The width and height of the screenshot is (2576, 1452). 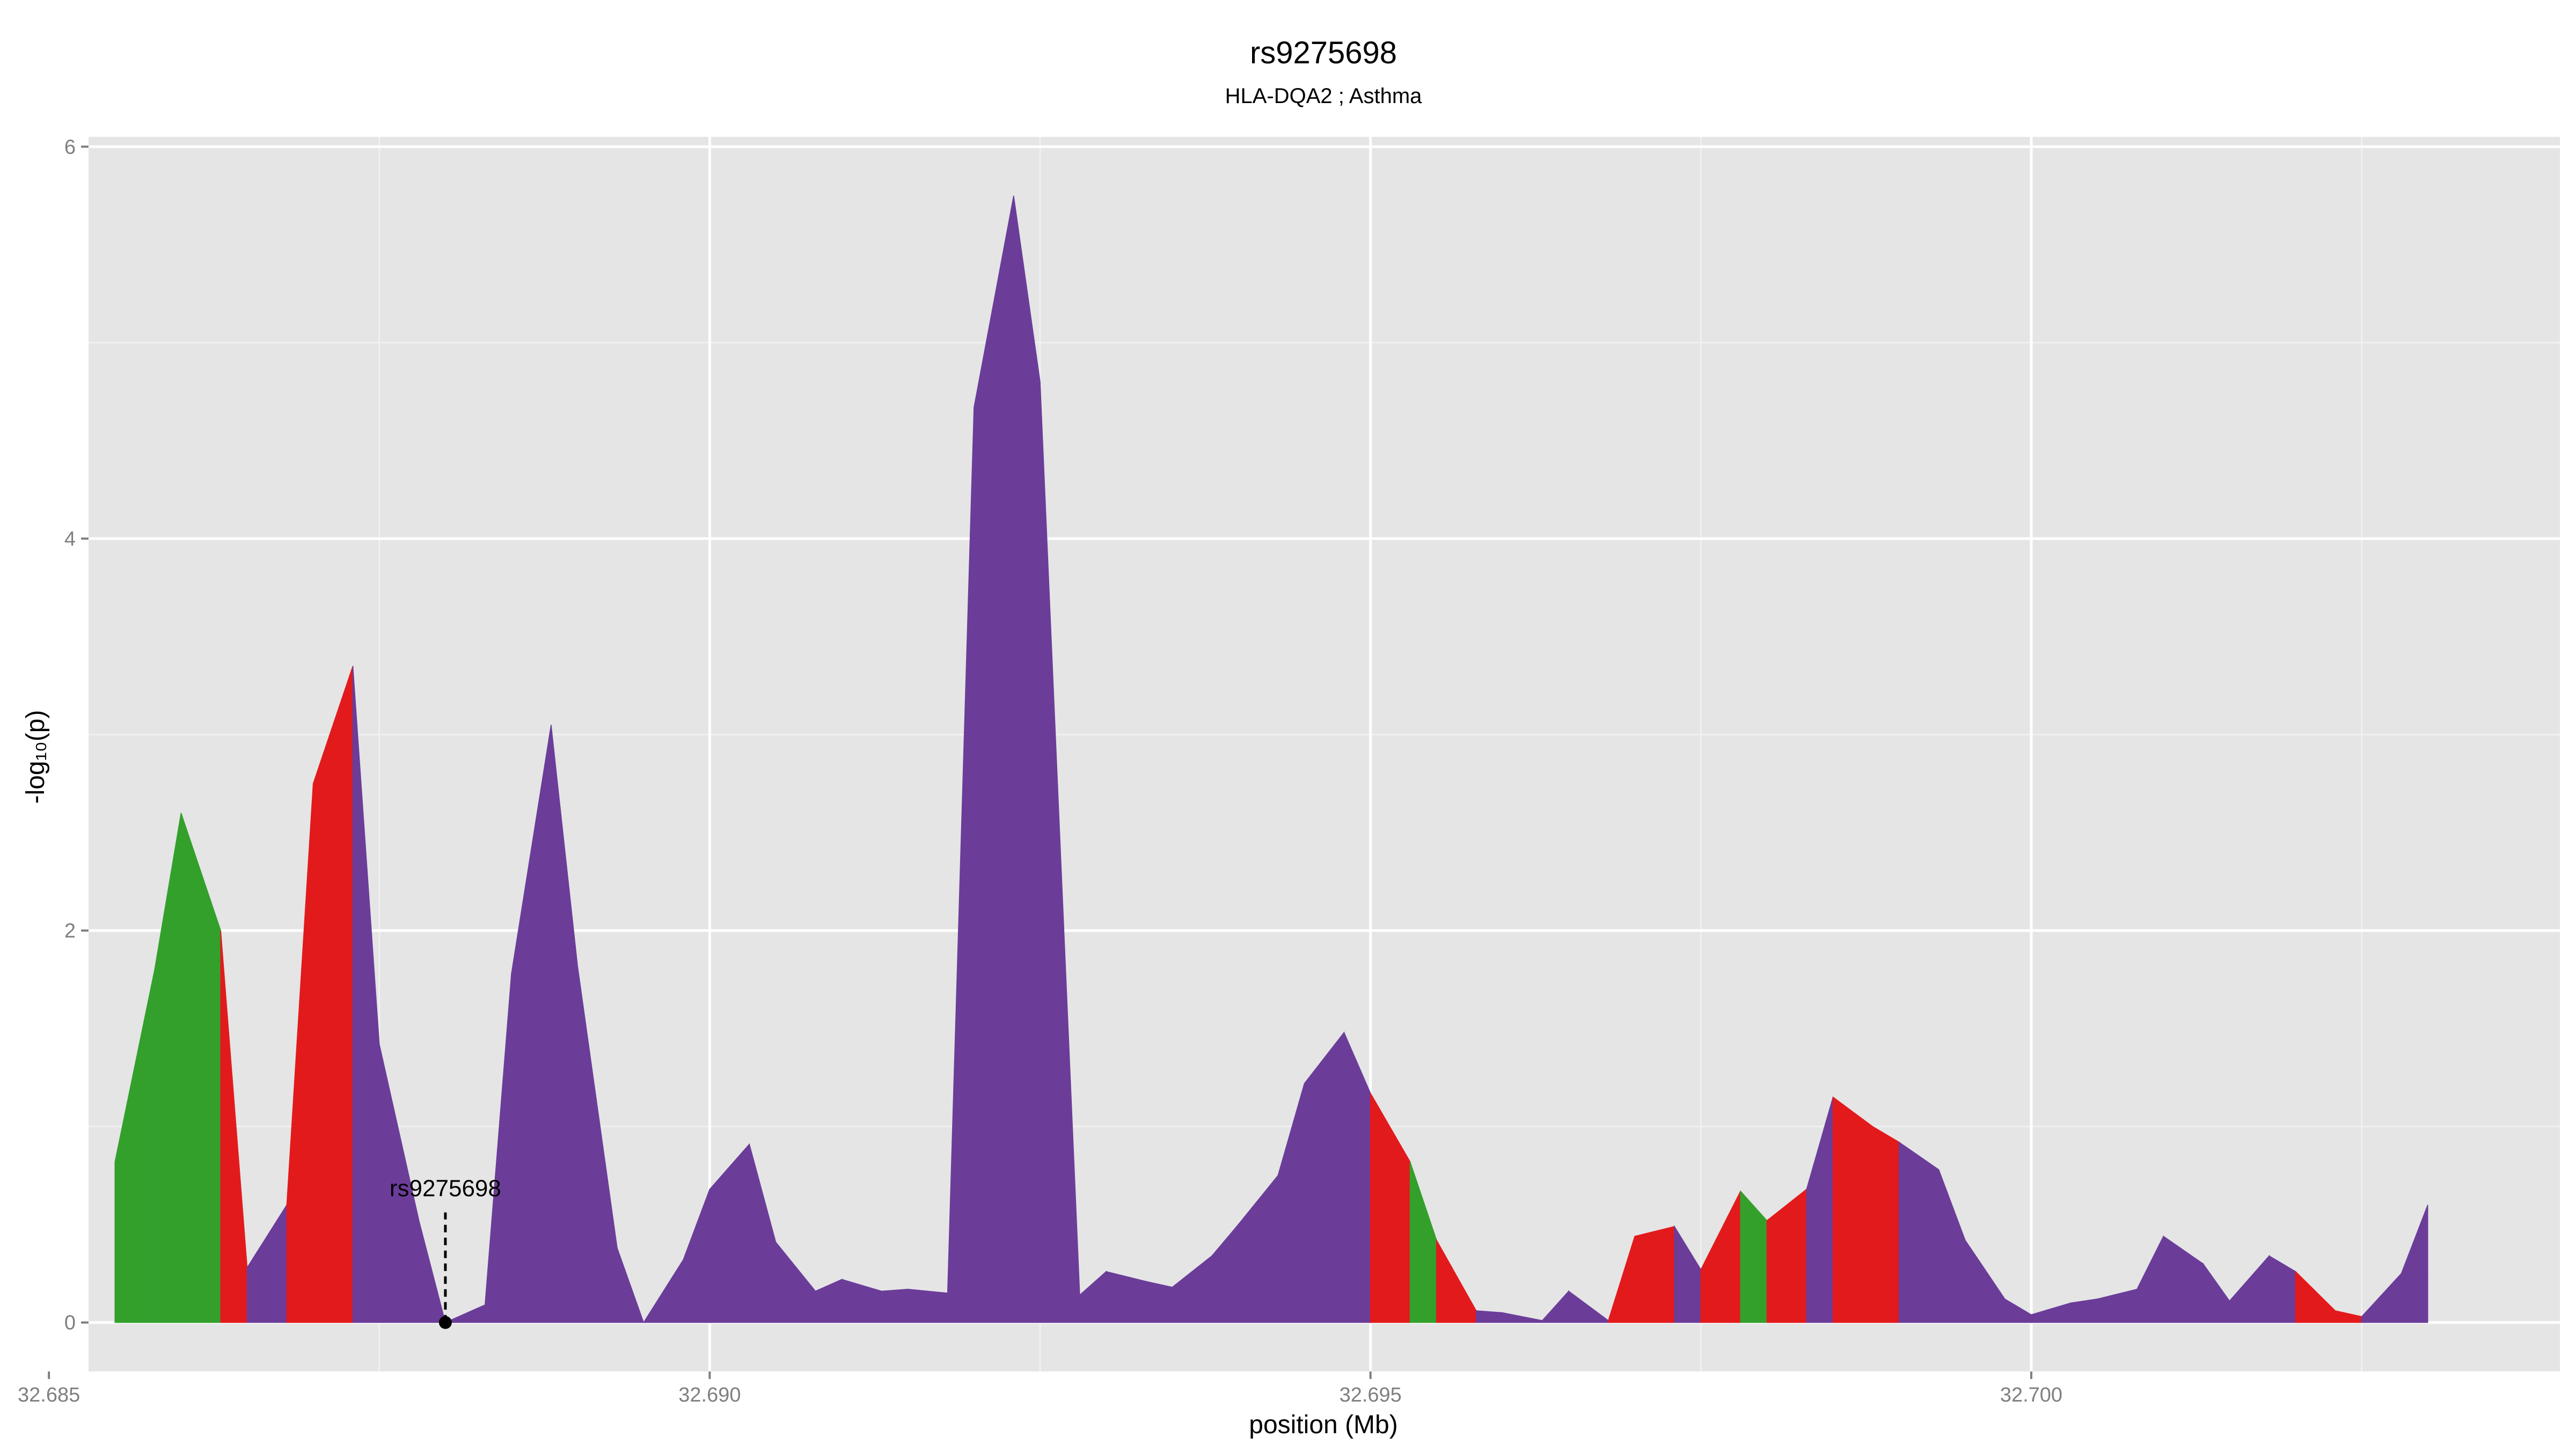 What do you see at coordinates (70, 931) in the screenshot?
I see `y-tick-label: 2` at bounding box center [70, 931].